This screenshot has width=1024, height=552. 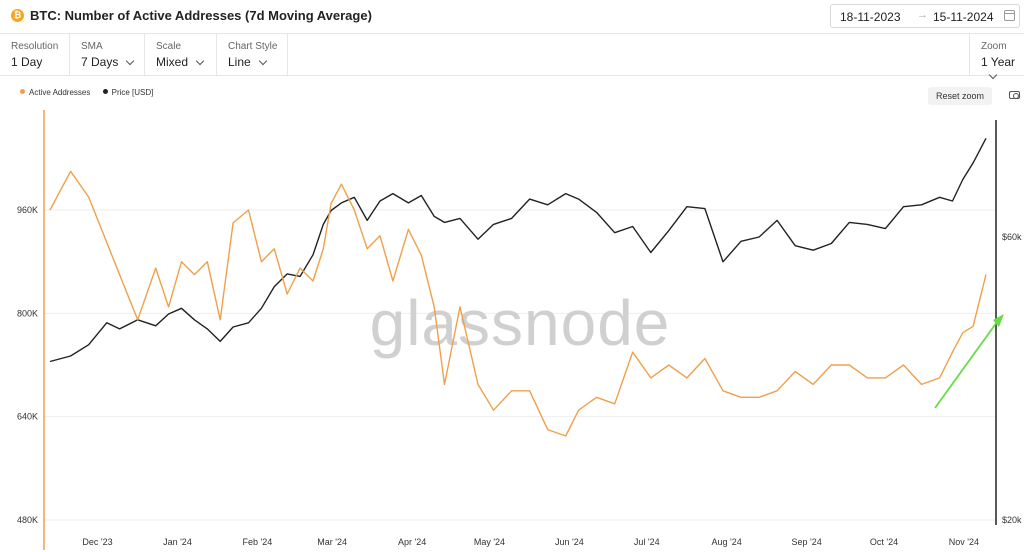 I want to click on x-tick-label: Jul '24, so click(x=647, y=542).